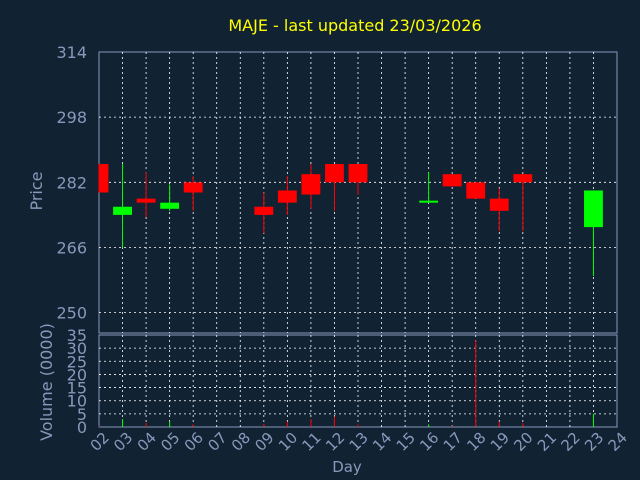 This screenshot has width=640, height=480. What do you see at coordinates (71, 117) in the screenshot?
I see `price-tick-label: 298` at bounding box center [71, 117].